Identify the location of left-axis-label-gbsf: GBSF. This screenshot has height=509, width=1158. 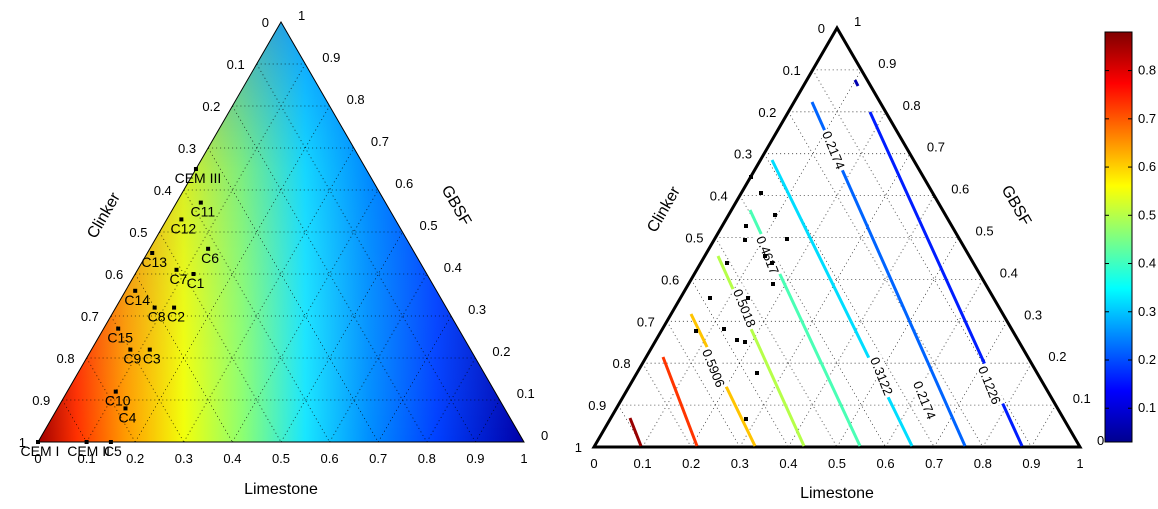
(456, 206).